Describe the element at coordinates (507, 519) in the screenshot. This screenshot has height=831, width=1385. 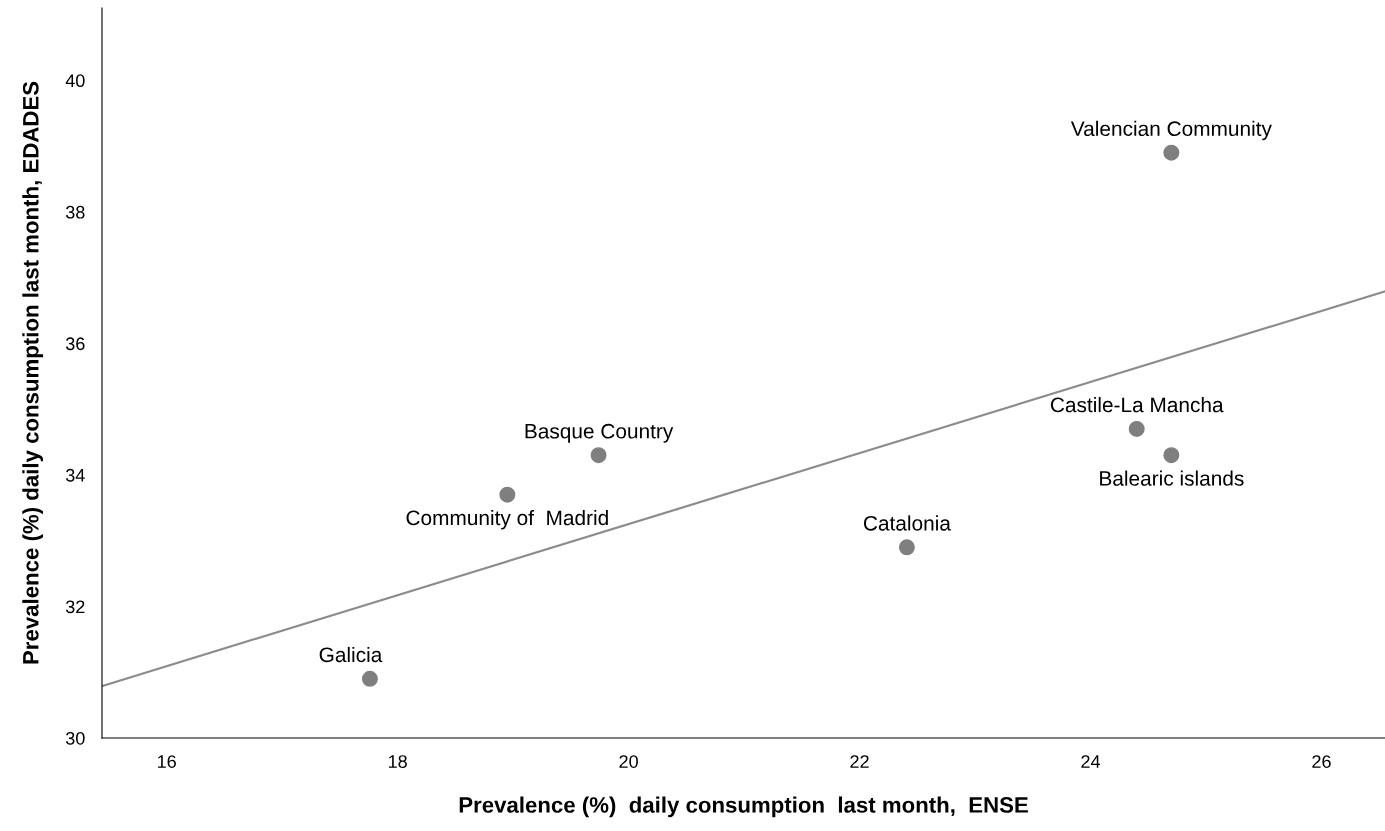
I see `annotation: Community of Madrid` at that location.